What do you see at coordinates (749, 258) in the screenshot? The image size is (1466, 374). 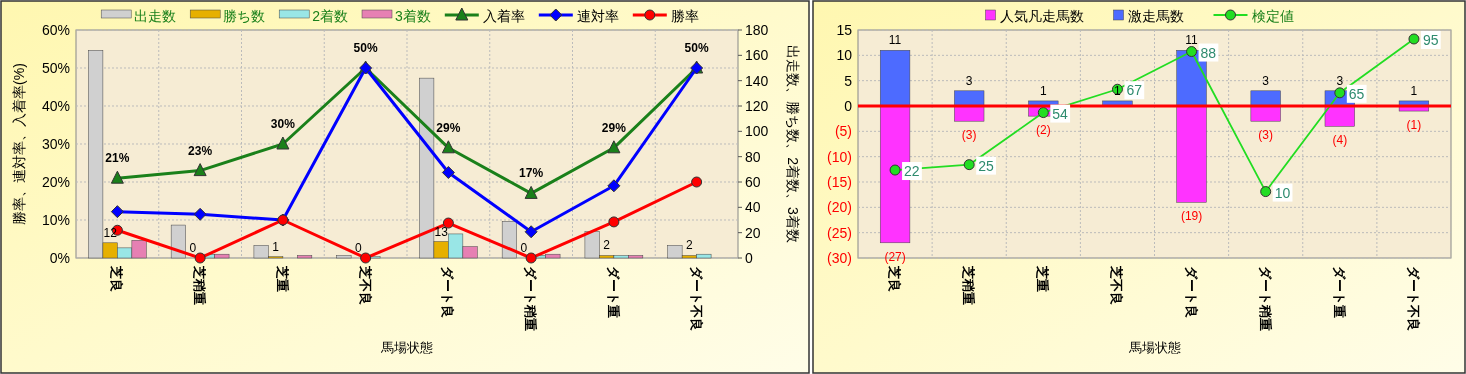 I see `y2-tick-label: 0` at bounding box center [749, 258].